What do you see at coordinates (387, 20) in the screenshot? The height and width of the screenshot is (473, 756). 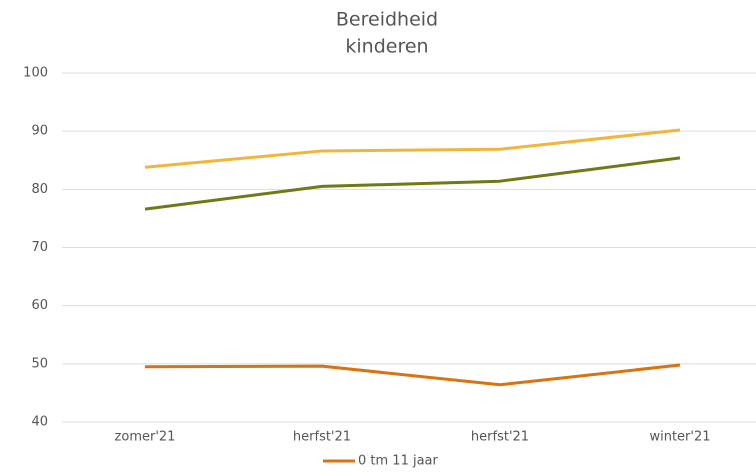 I see `chart-title: Bereidheid` at bounding box center [387, 20].